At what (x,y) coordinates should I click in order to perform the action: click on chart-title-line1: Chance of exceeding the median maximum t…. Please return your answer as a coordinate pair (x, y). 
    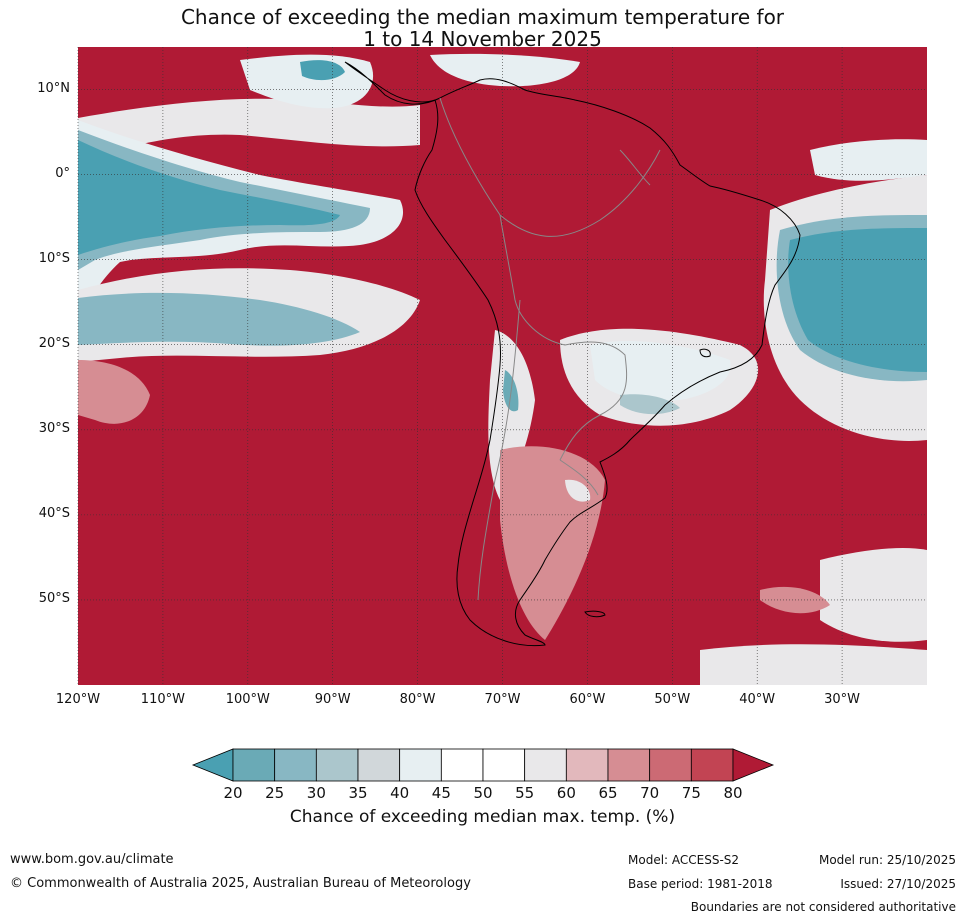
    Looking at the image, I should click on (482, 17).